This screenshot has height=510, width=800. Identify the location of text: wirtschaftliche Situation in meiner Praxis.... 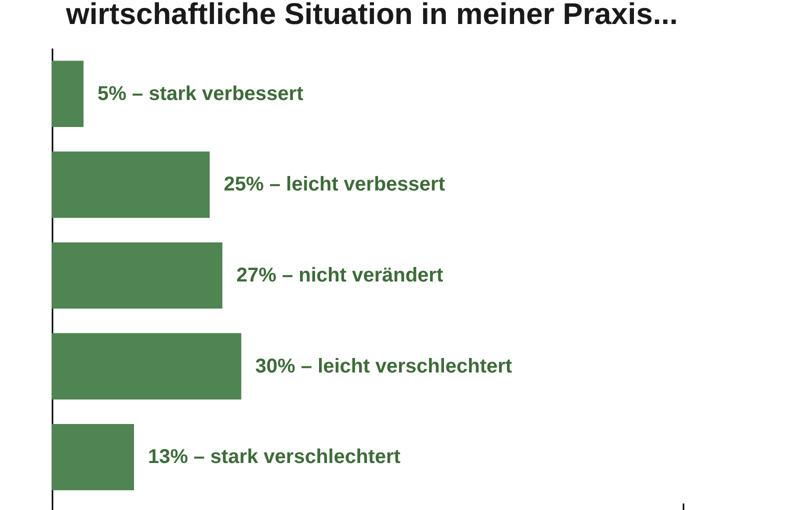
(371, 15).